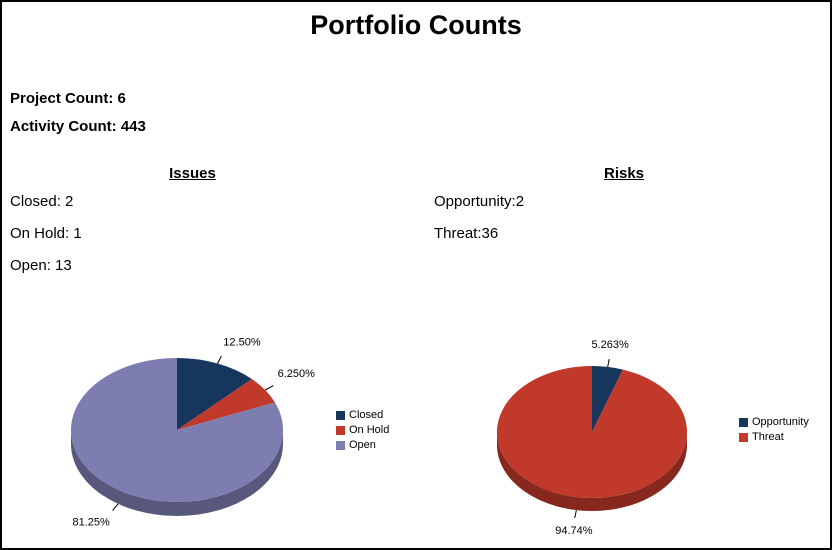  I want to click on legend-label: Closed, so click(366, 415).